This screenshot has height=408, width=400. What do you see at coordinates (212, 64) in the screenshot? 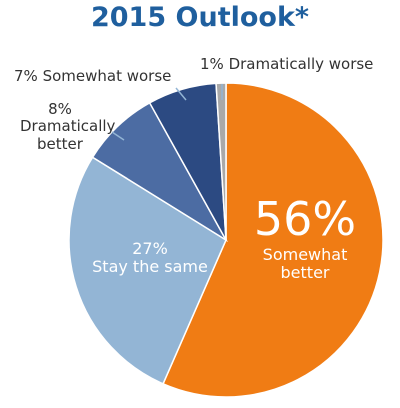
I see `value-label: 1%` at bounding box center [212, 64].